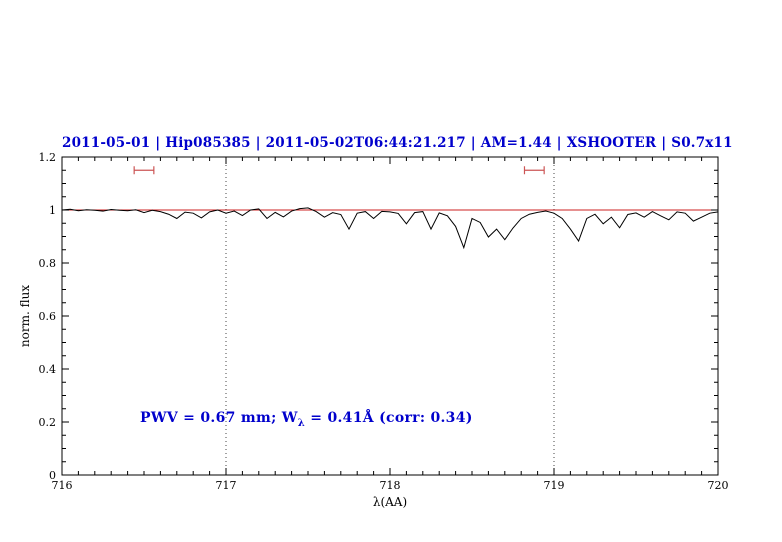 This screenshot has width=782, height=542. What do you see at coordinates (25, 316) in the screenshot?
I see `y-axis-label: norm. flux` at bounding box center [25, 316].